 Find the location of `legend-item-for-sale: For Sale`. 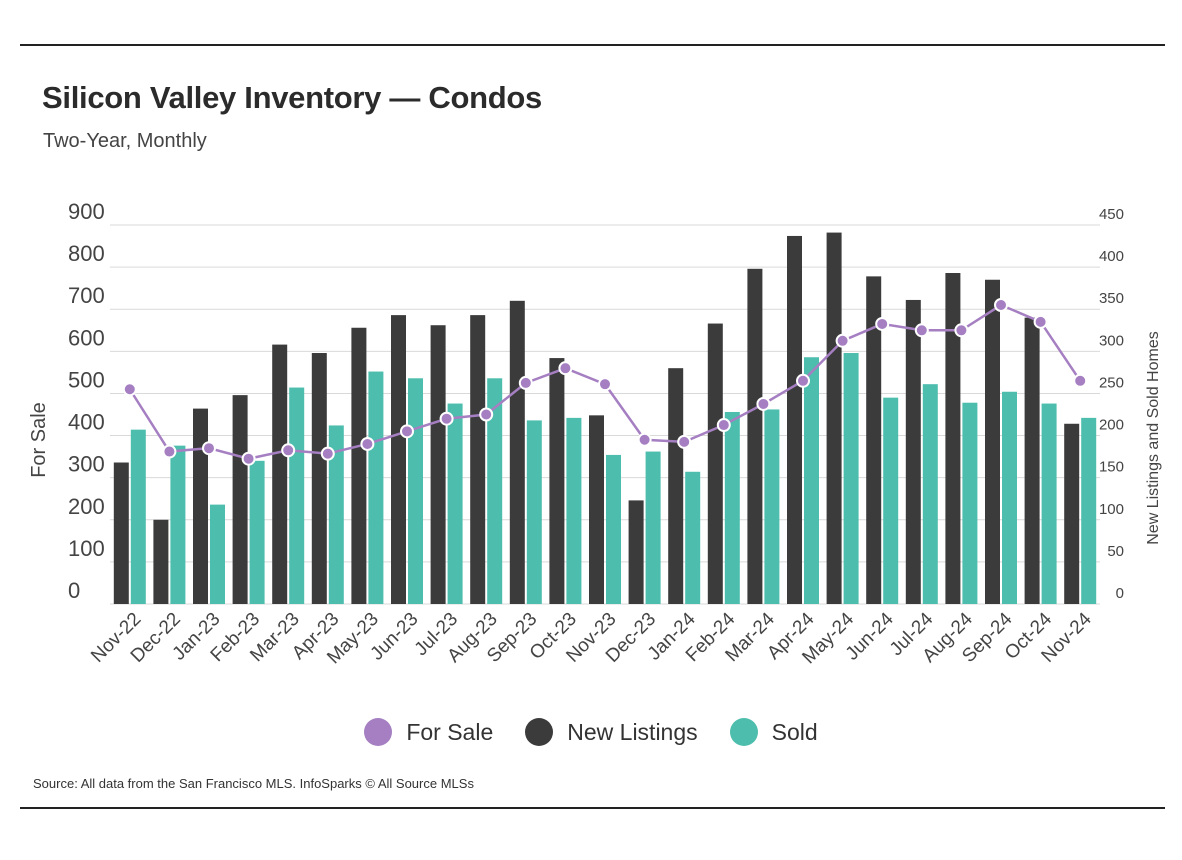

legend-item-for-sale: For Sale is located at coordinates (428, 732).